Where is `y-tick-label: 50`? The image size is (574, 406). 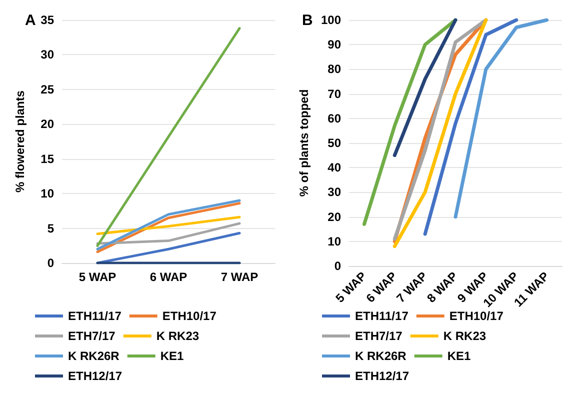 y-tick-label: 50 is located at coordinates (335, 143).